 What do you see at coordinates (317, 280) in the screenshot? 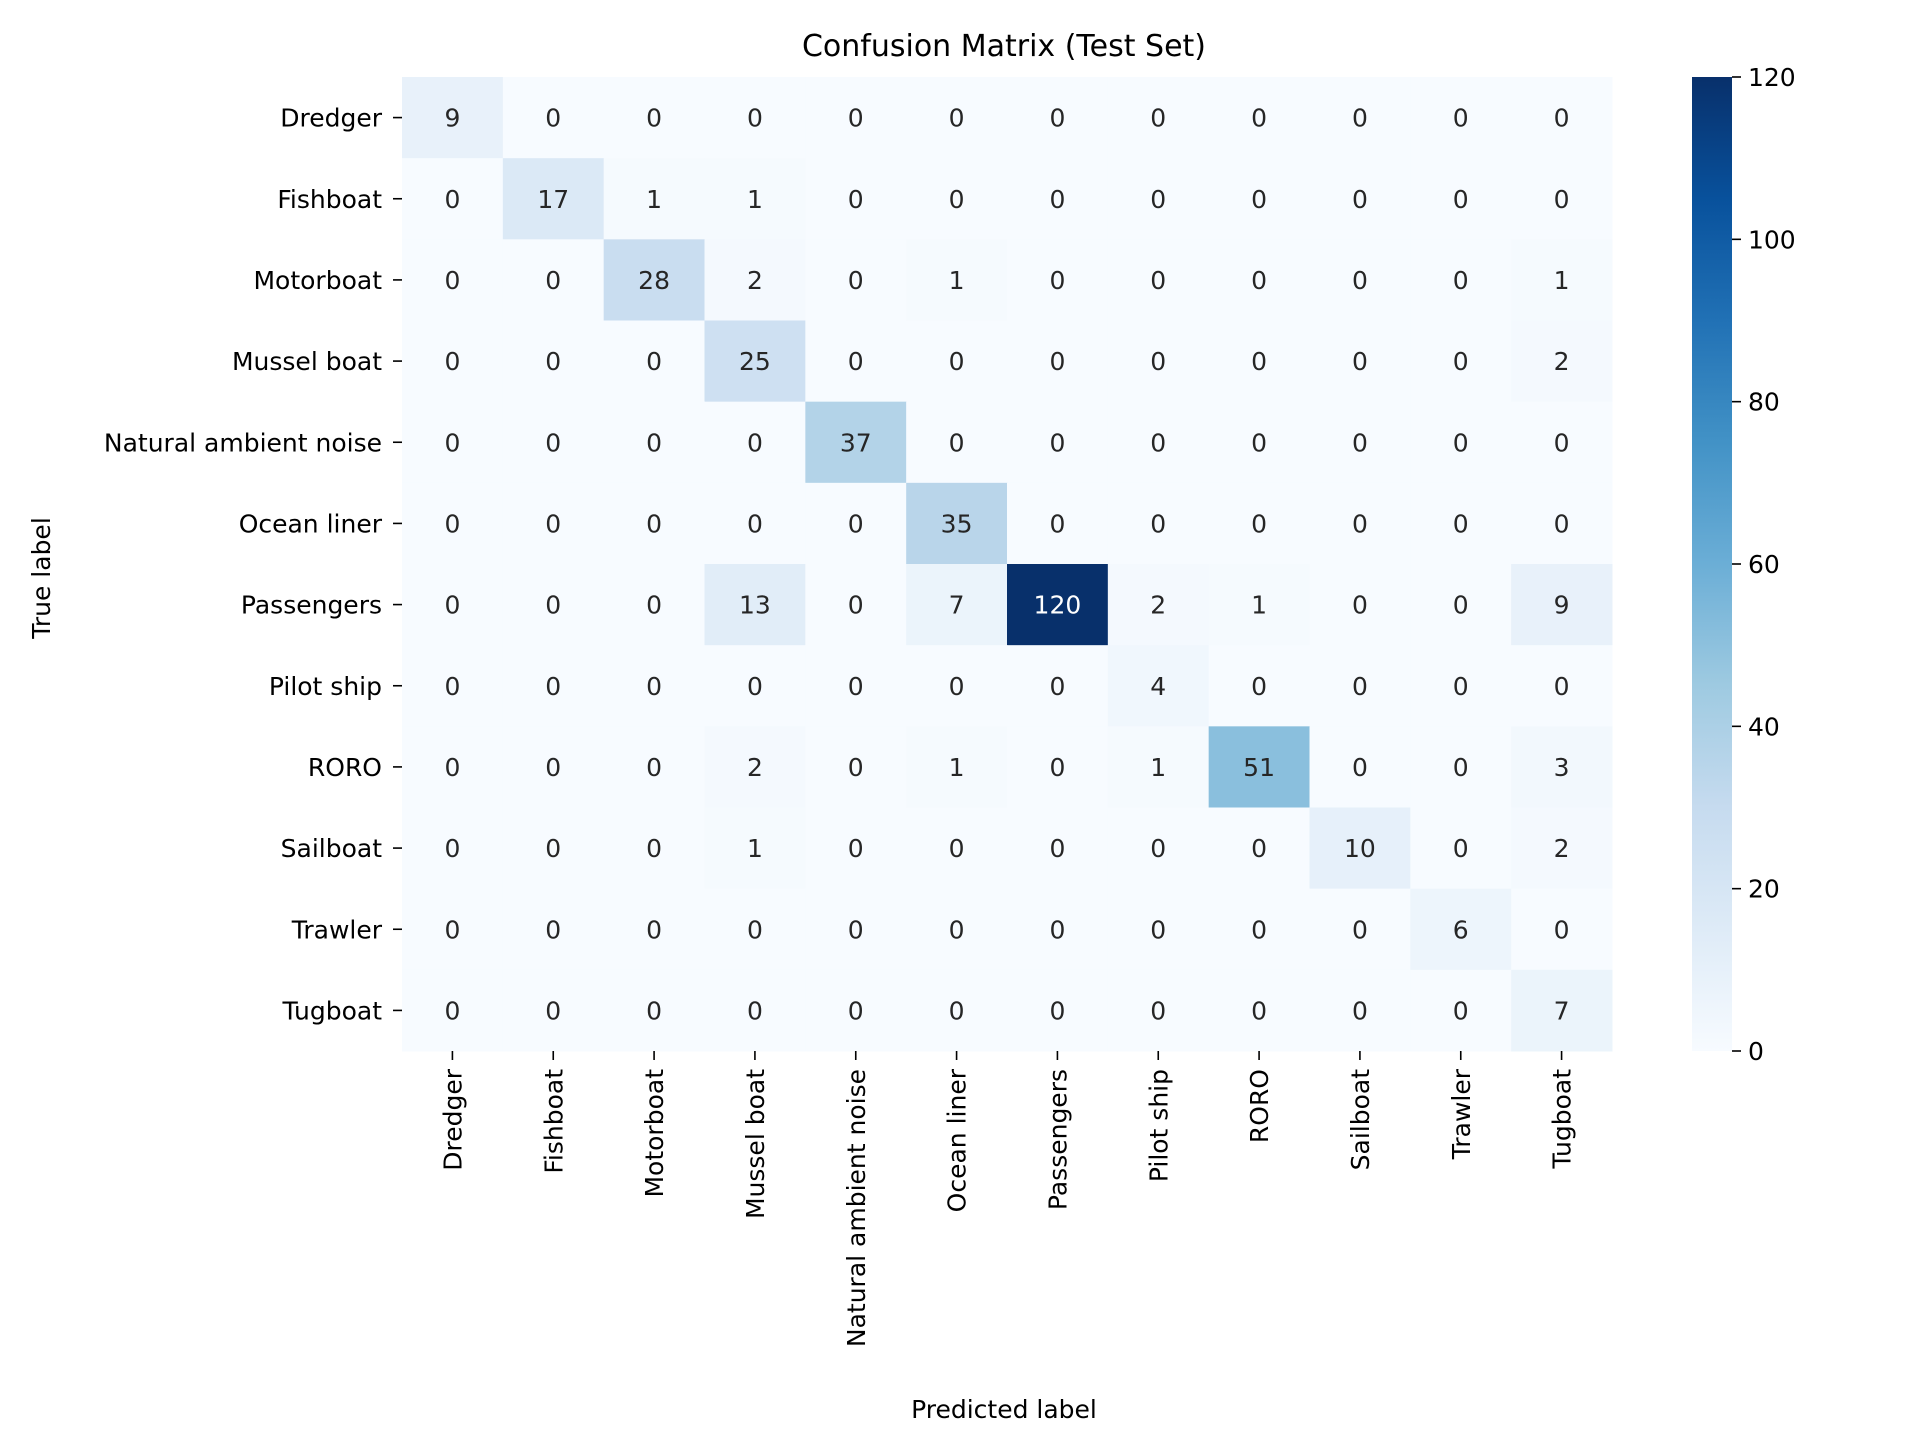
I see `y-tick-label: Motorboat` at bounding box center [317, 280].